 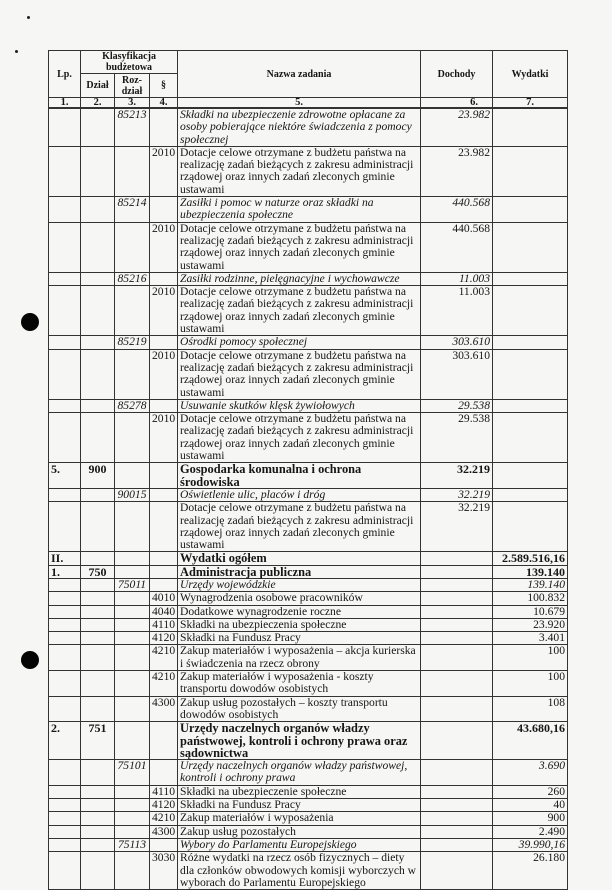 What do you see at coordinates (163, 805) in the screenshot?
I see `cell-paragraf: 4120` at bounding box center [163, 805].